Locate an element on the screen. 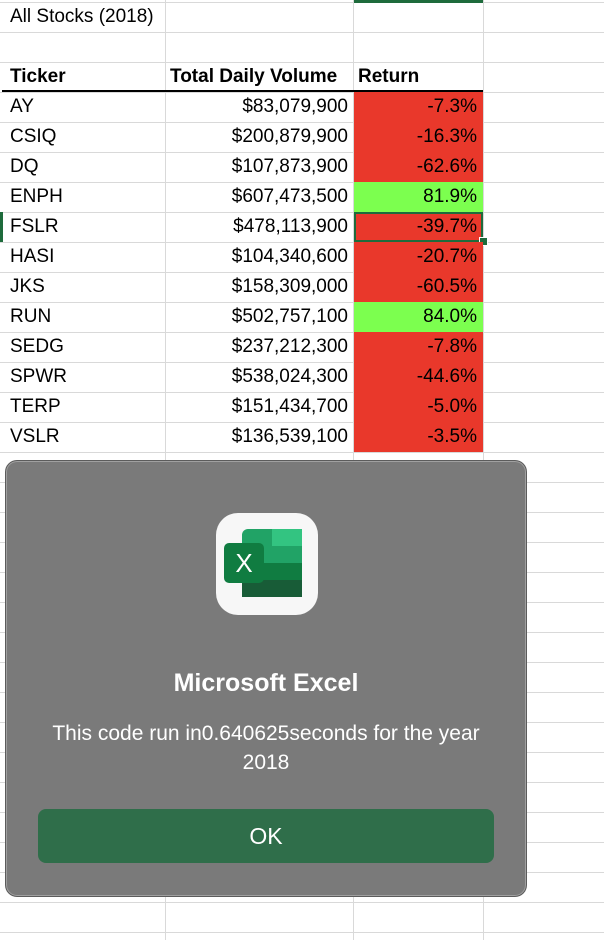 The image size is (604, 940). svg-text: X is located at coordinates (243, 563).